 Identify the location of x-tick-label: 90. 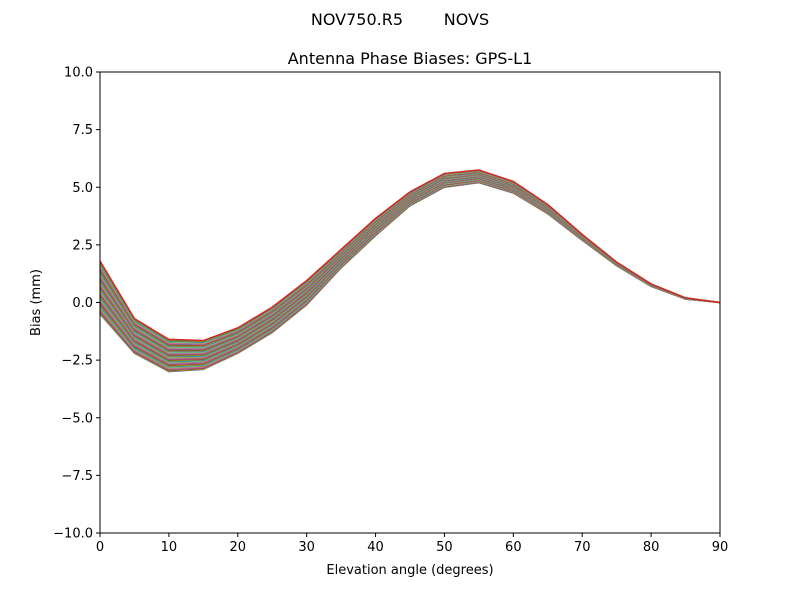
(720, 547).